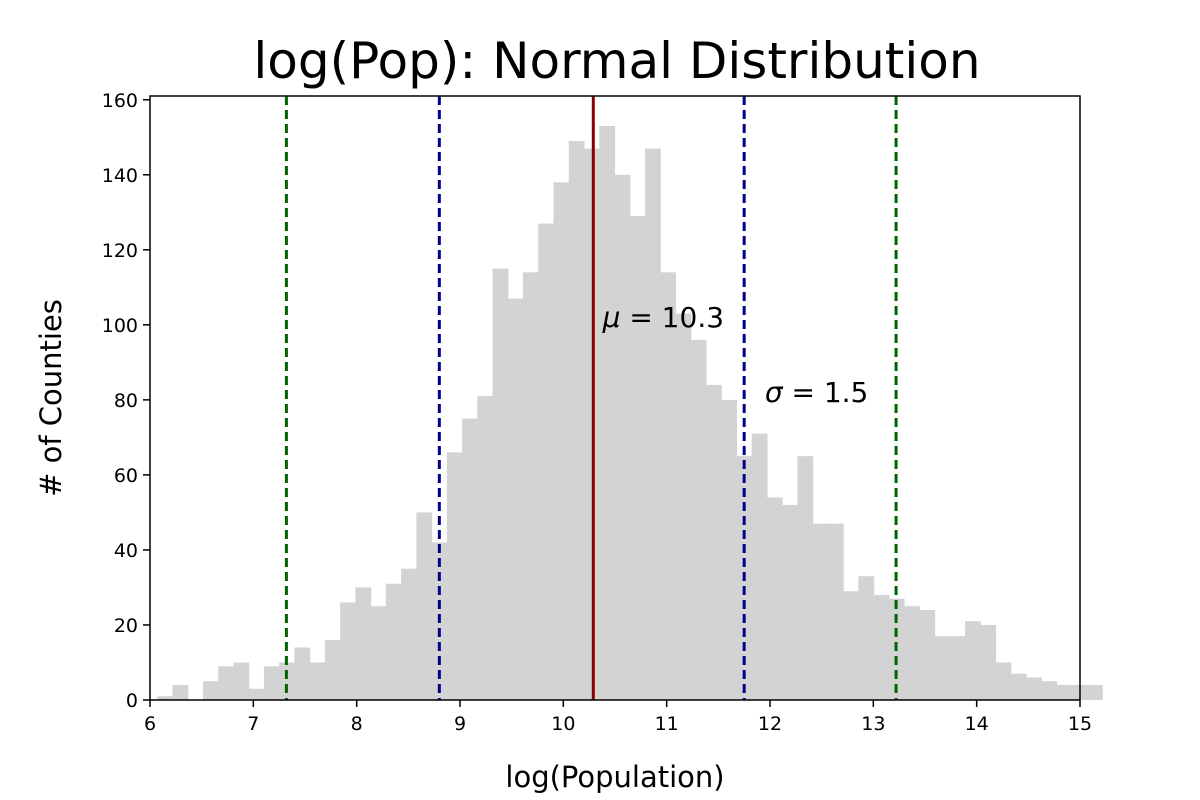 The height and width of the screenshot is (800, 1200). Describe the element at coordinates (616, 61) in the screenshot. I see `chart-title: log(Pop): Normal Distribution` at that location.